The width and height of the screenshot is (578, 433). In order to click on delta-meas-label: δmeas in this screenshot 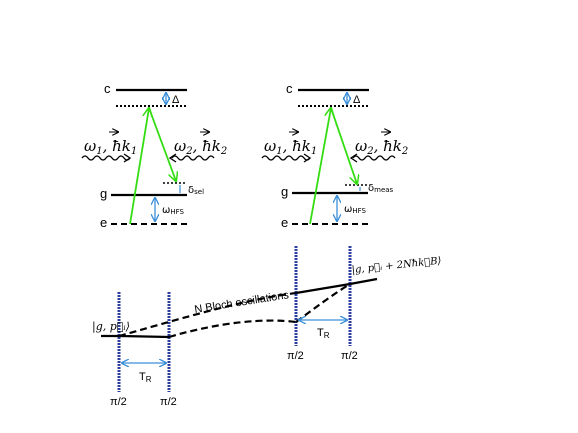, I will do `click(381, 188)`.